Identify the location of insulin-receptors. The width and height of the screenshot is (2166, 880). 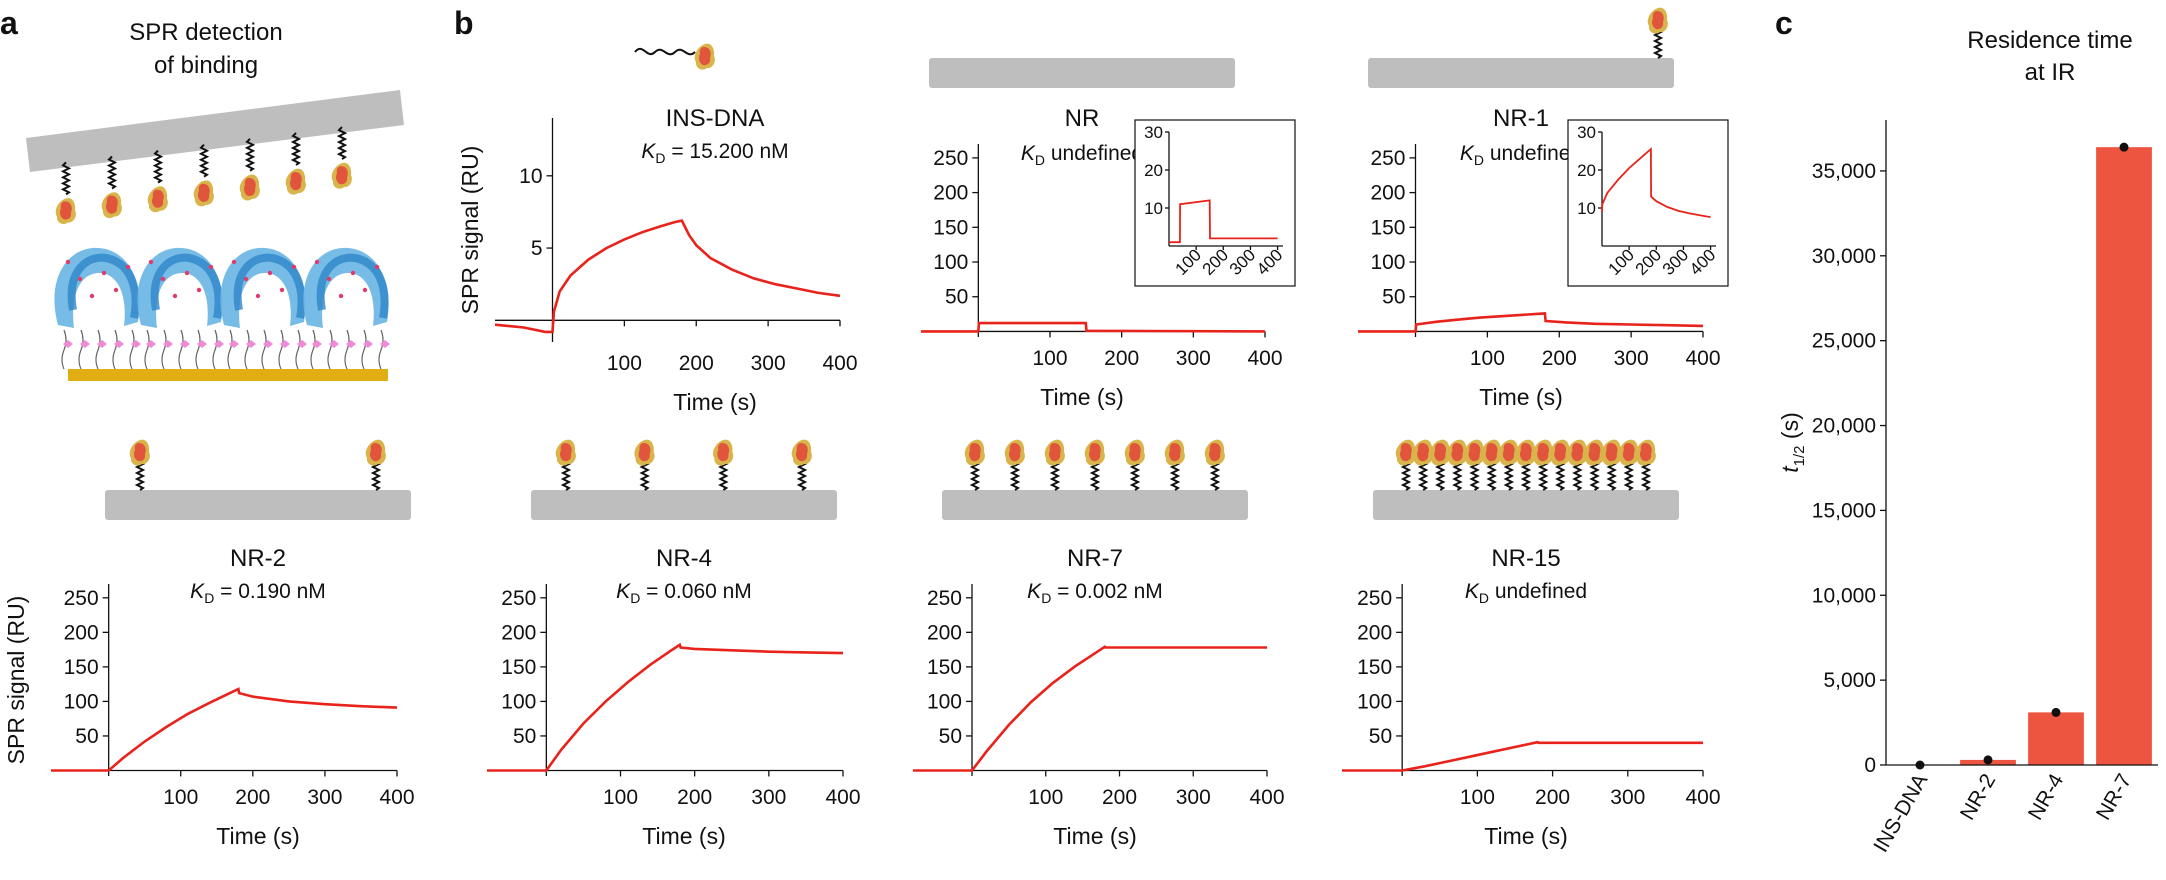
(222, 308).